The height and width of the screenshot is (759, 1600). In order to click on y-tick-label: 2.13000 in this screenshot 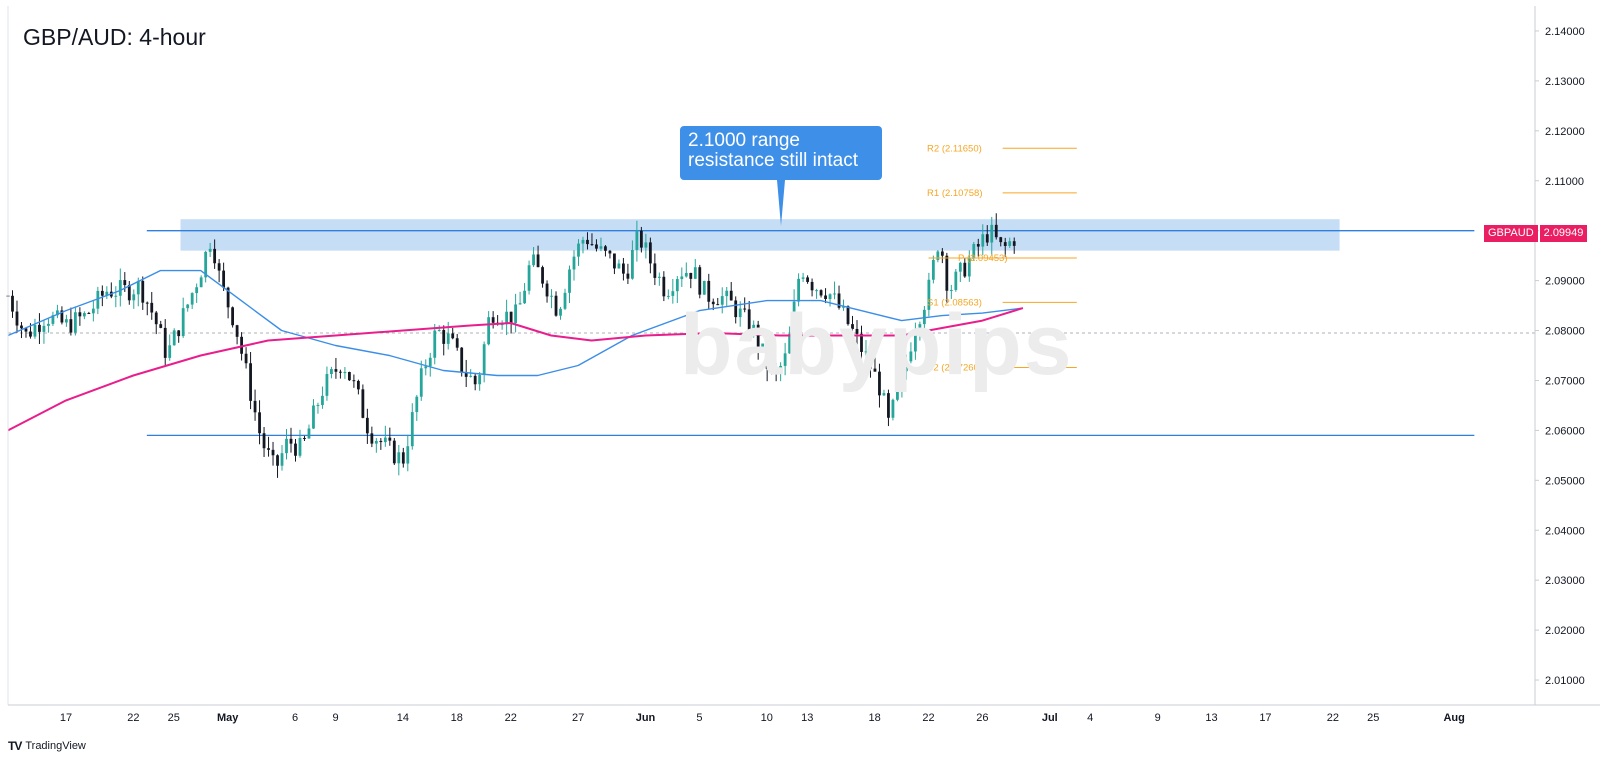, I will do `click(1565, 82)`.